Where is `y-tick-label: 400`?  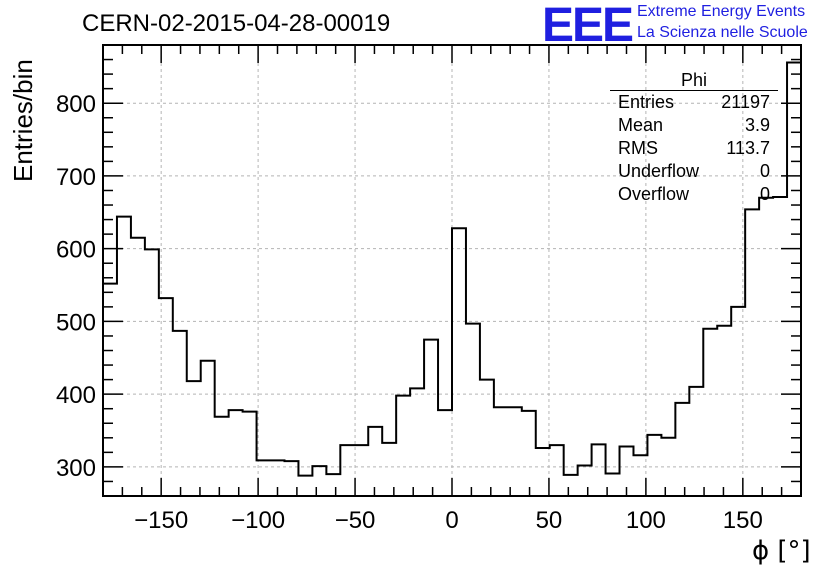
y-tick-label: 400 is located at coordinates (76, 395).